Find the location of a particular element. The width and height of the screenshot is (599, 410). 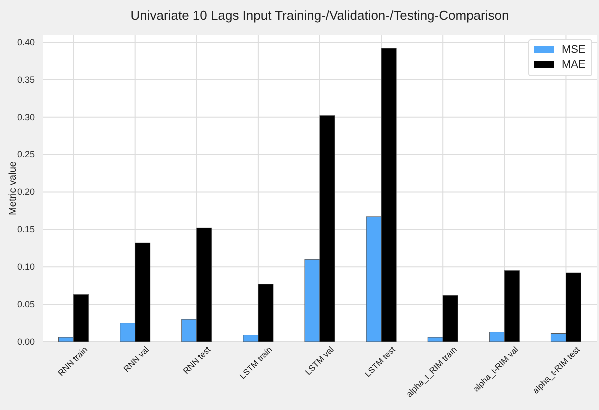

y-tick-label: 0.00 is located at coordinates (26, 341).